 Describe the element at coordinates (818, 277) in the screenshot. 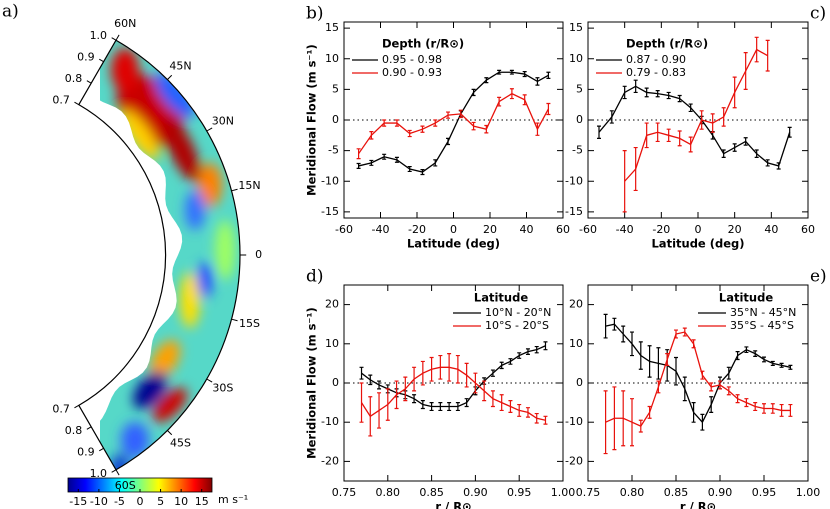

I see `panel-label: e)` at that location.